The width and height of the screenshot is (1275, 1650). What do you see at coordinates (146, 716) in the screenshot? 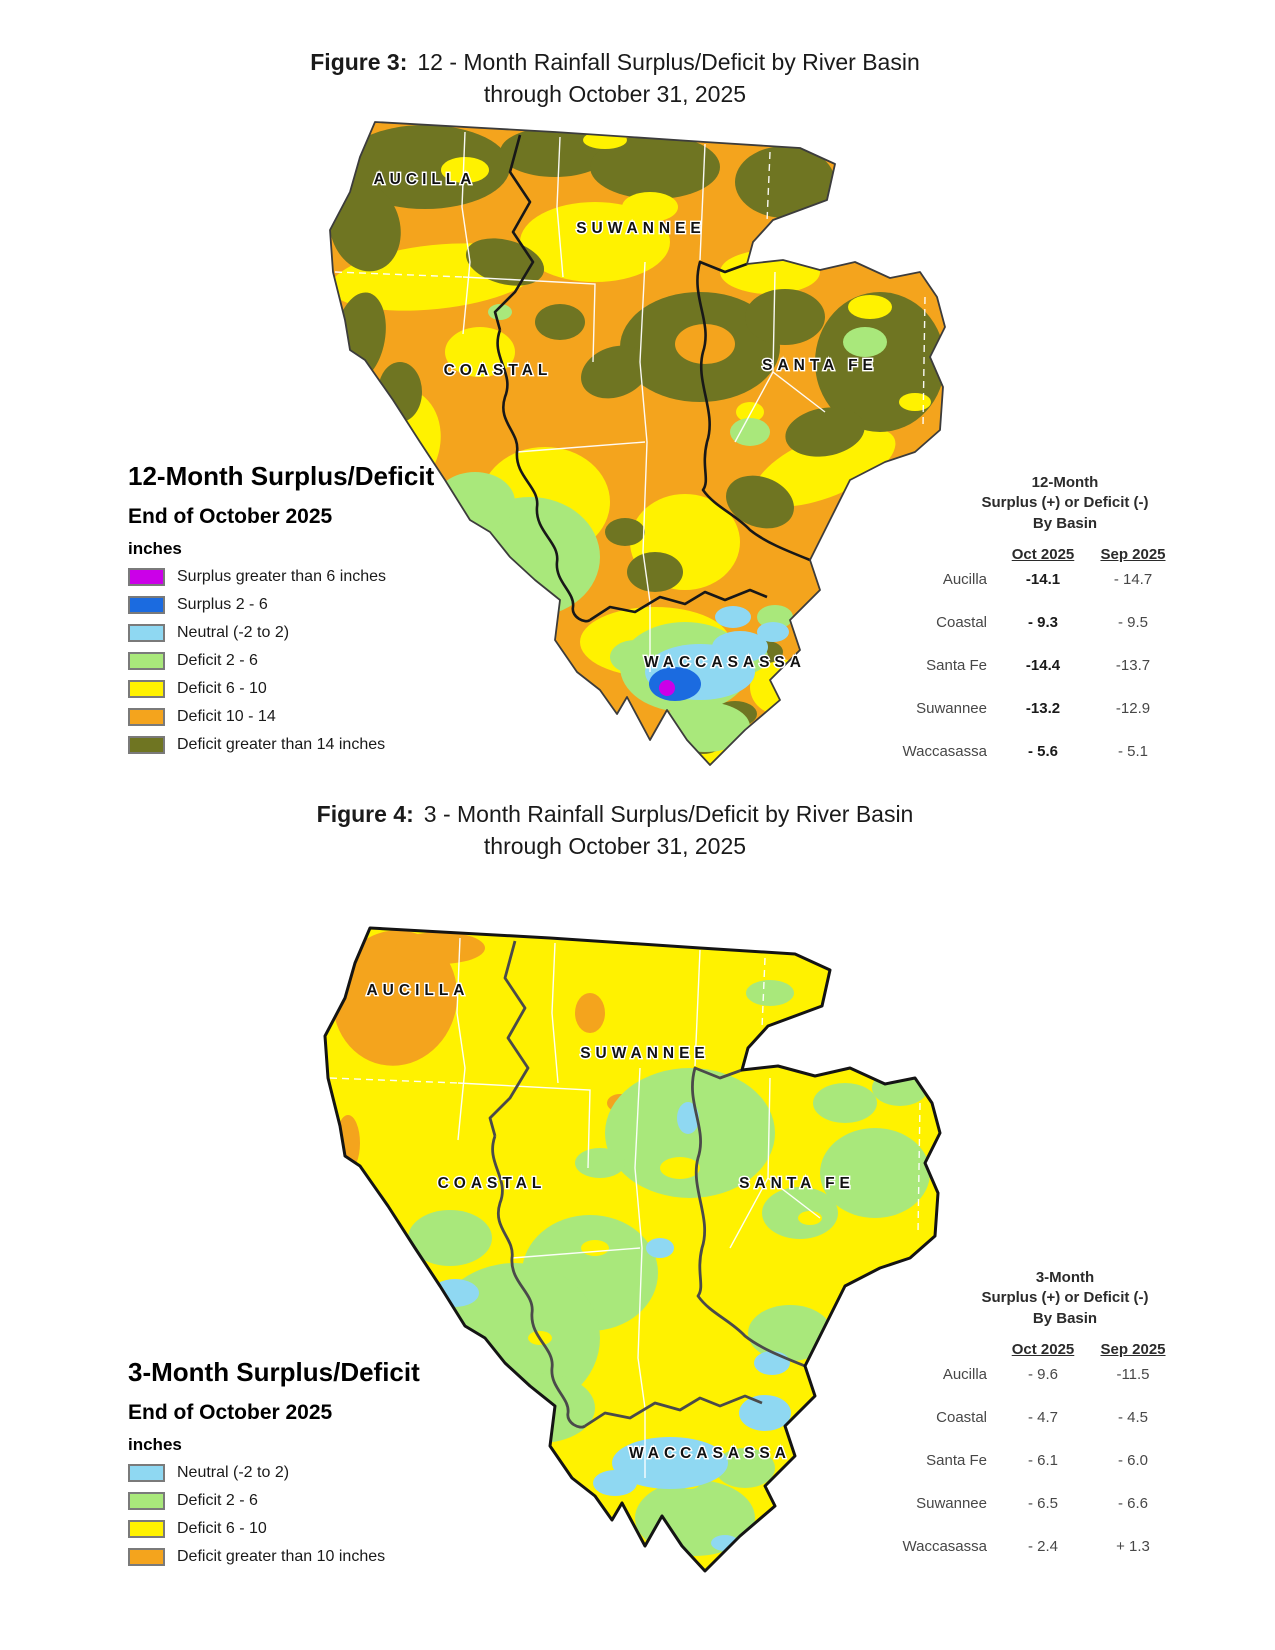
I see `deficit-10-14-swatch` at bounding box center [146, 716].